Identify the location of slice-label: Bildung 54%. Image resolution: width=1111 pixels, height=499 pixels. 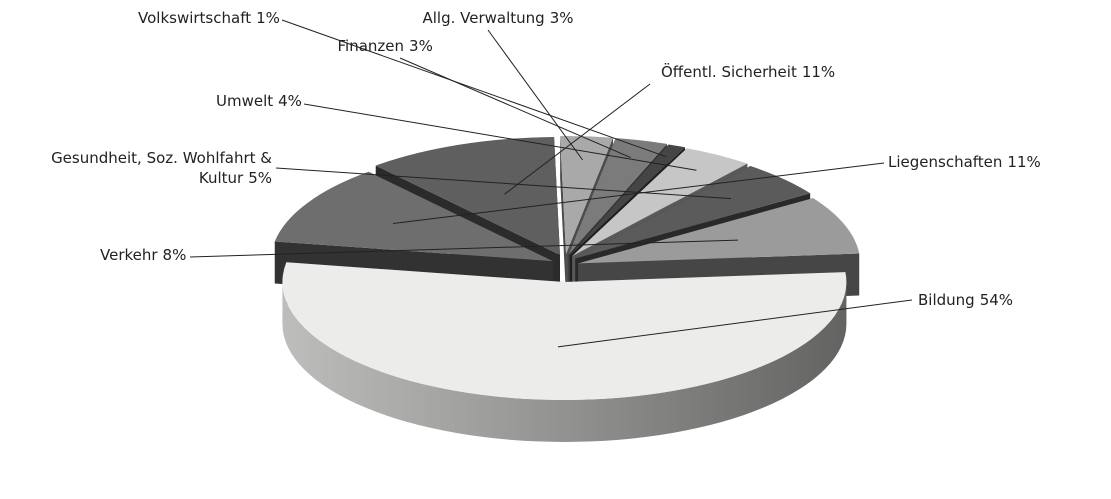
(965, 300).